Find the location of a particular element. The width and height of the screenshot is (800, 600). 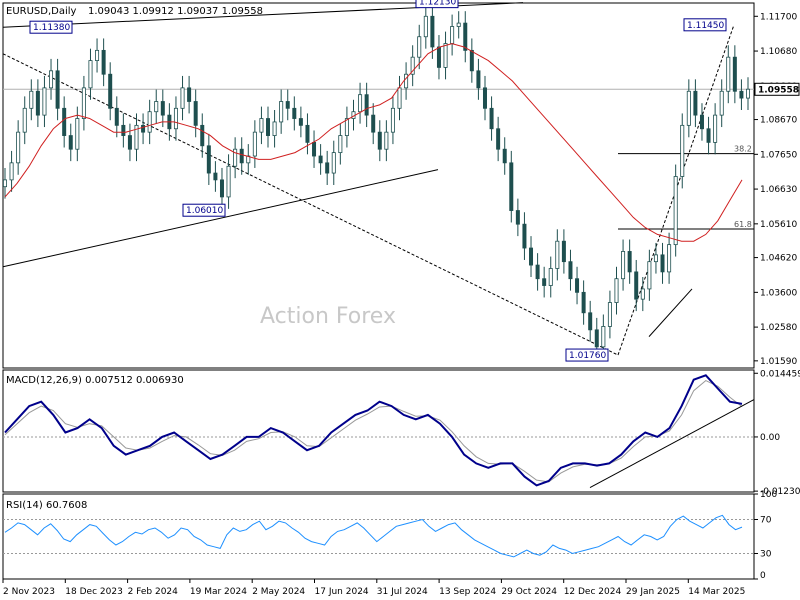

macd-y-tick-label: 0.00 is located at coordinates (770, 438).